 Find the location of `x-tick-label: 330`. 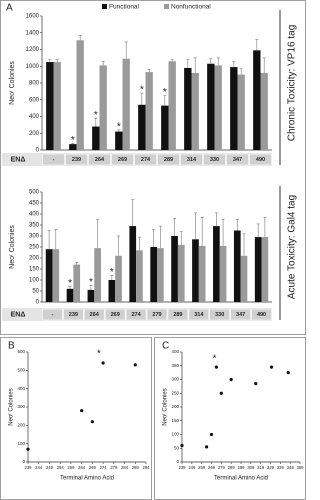

x-tick-label: 330 is located at coordinates (219, 315).